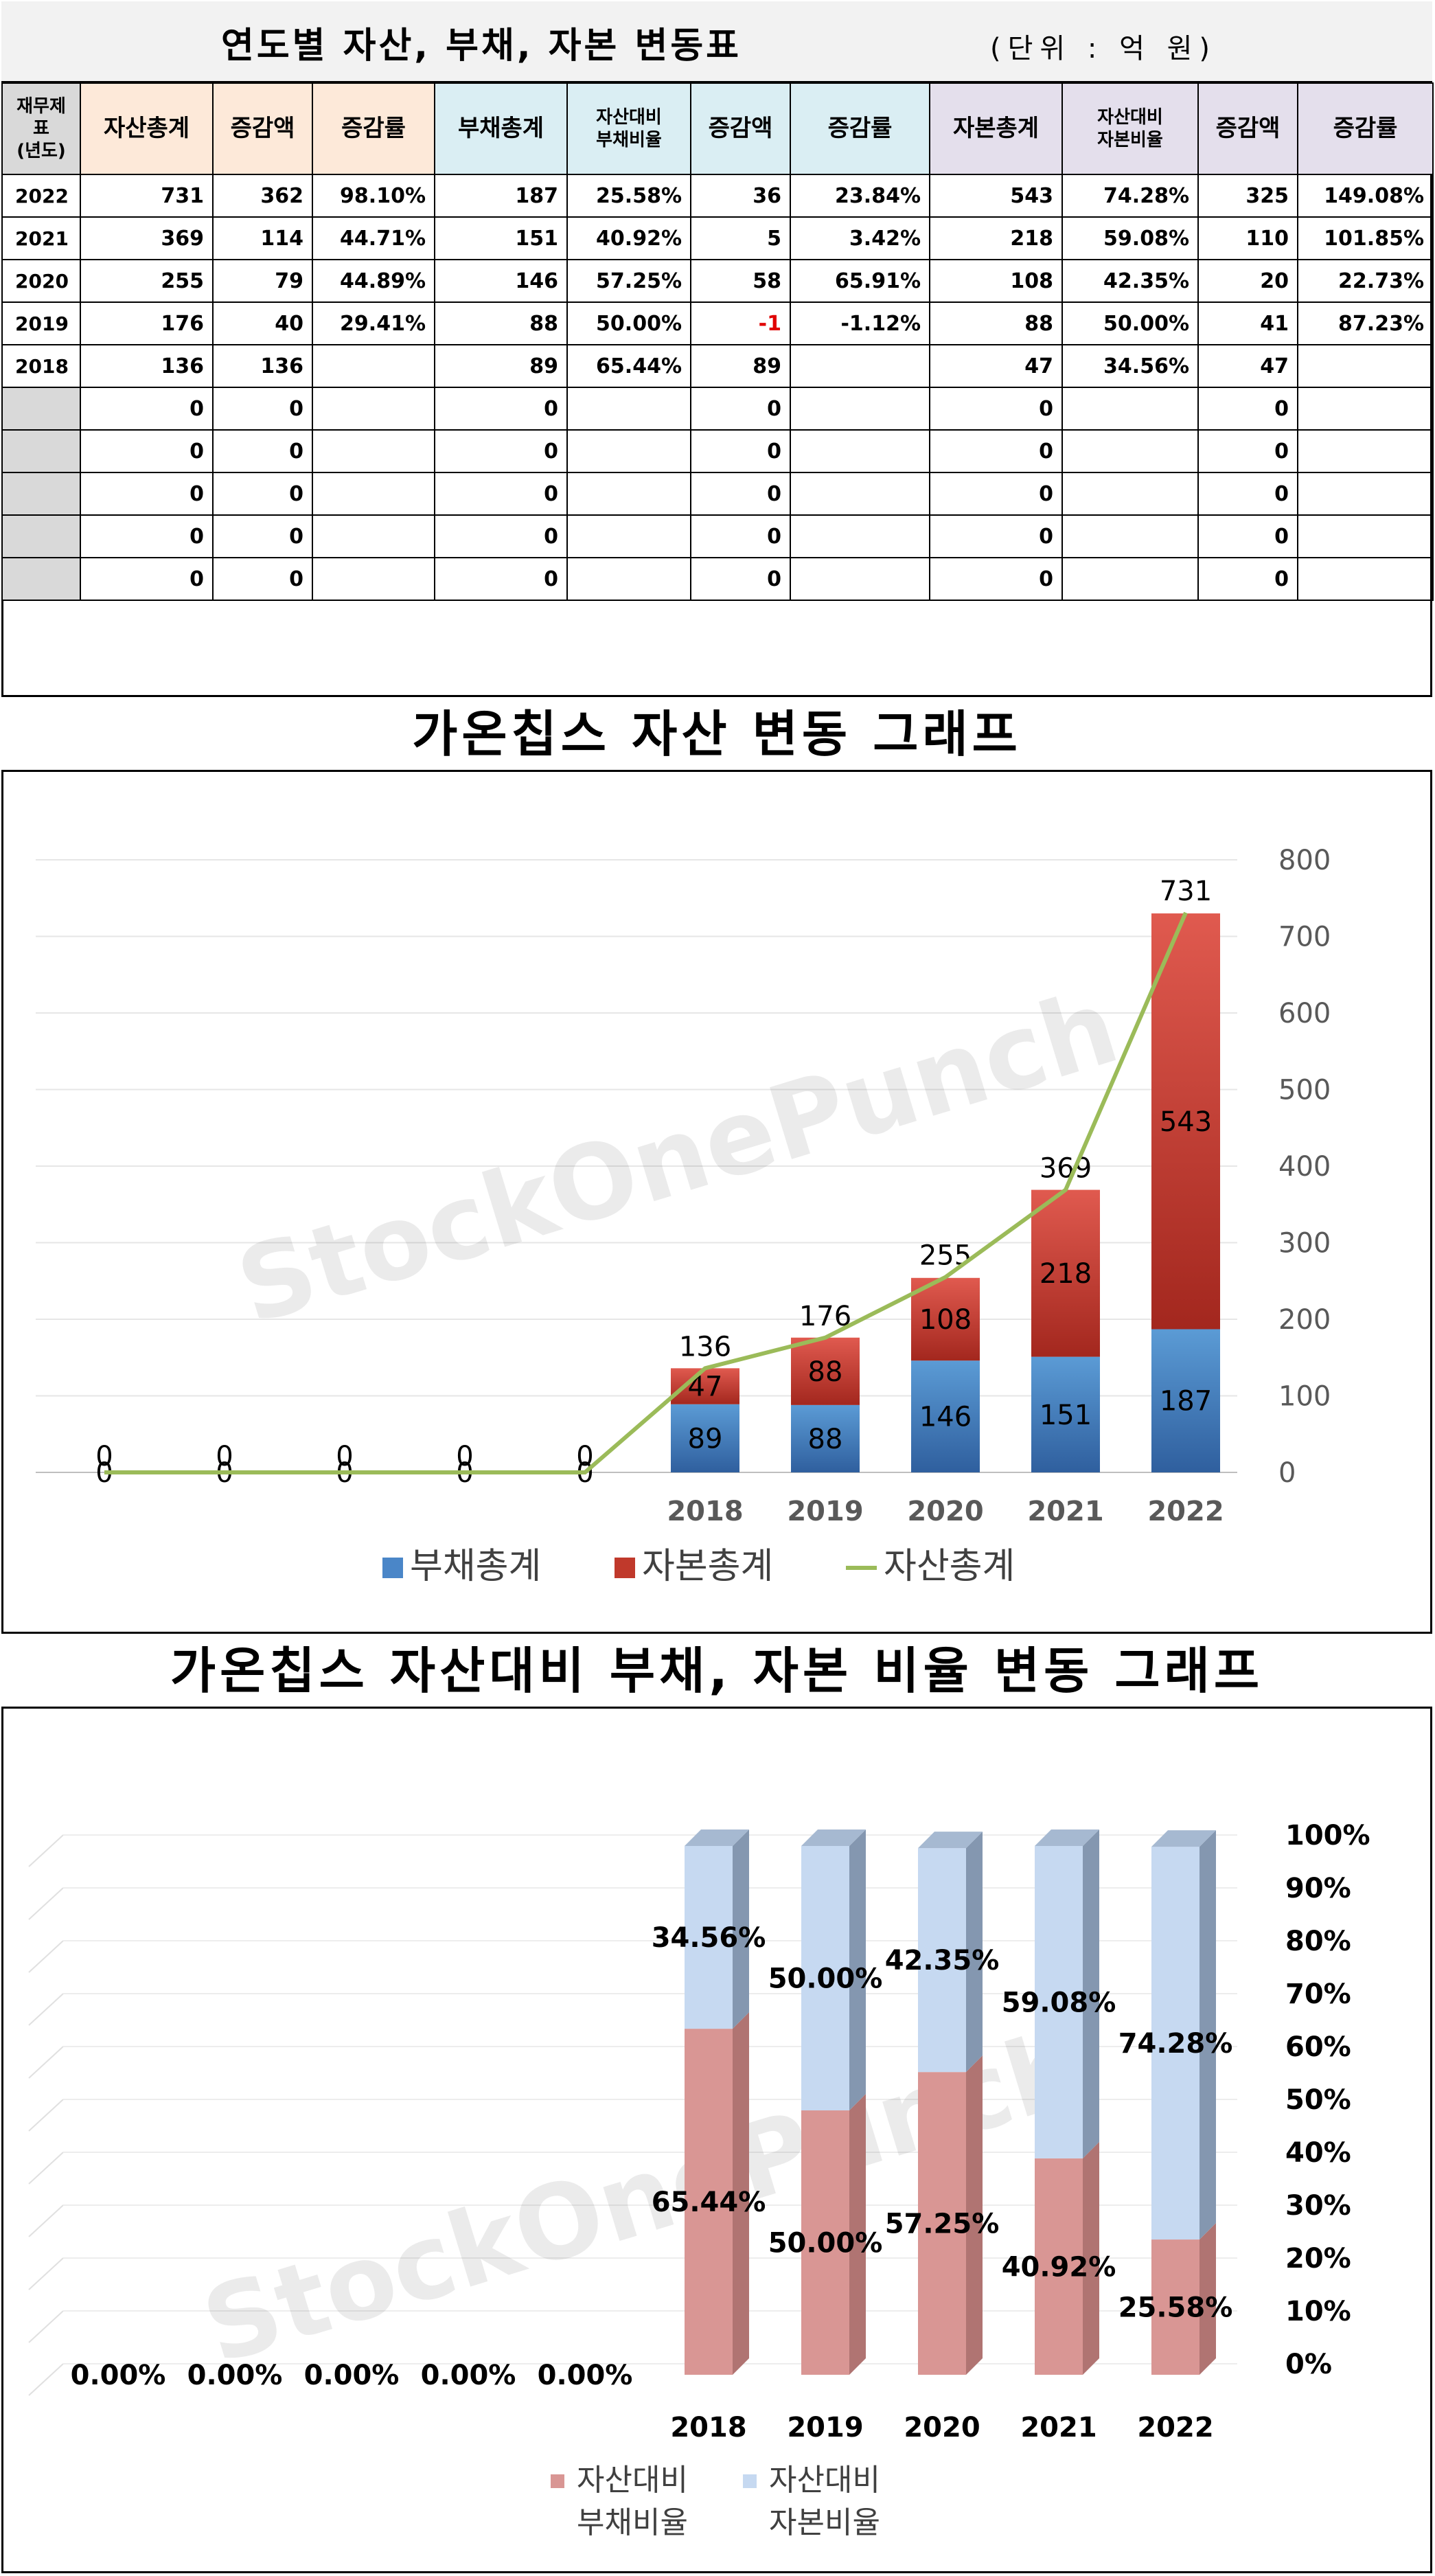  What do you see at coordinates (41, 238) in the screenshot?
I see `cell-year: 2021` at bounding box center [41, 238].